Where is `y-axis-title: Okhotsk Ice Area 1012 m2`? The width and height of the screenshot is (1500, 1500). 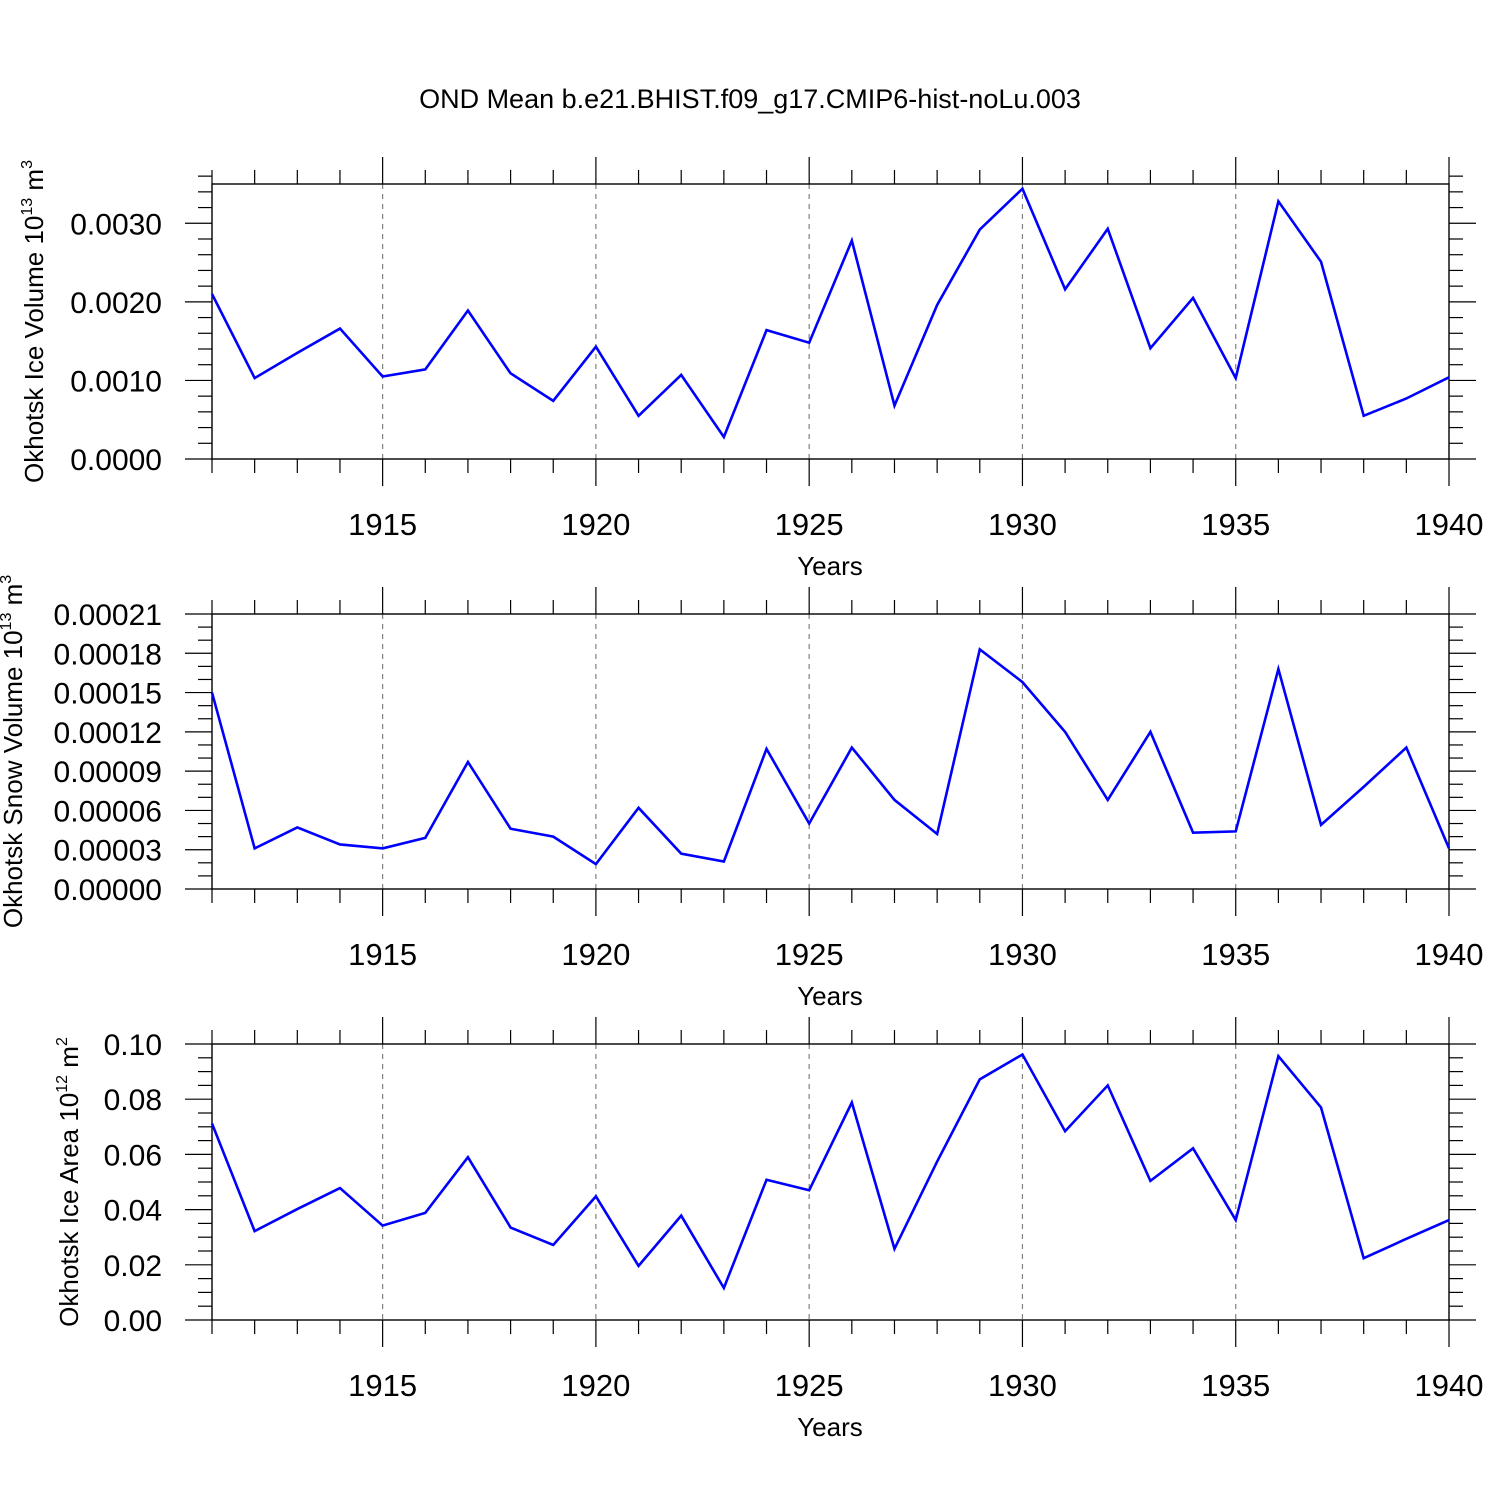 y-axis-title: Okhotsk Ice Area 1012 m2 is located at coordinates (69, 1182).